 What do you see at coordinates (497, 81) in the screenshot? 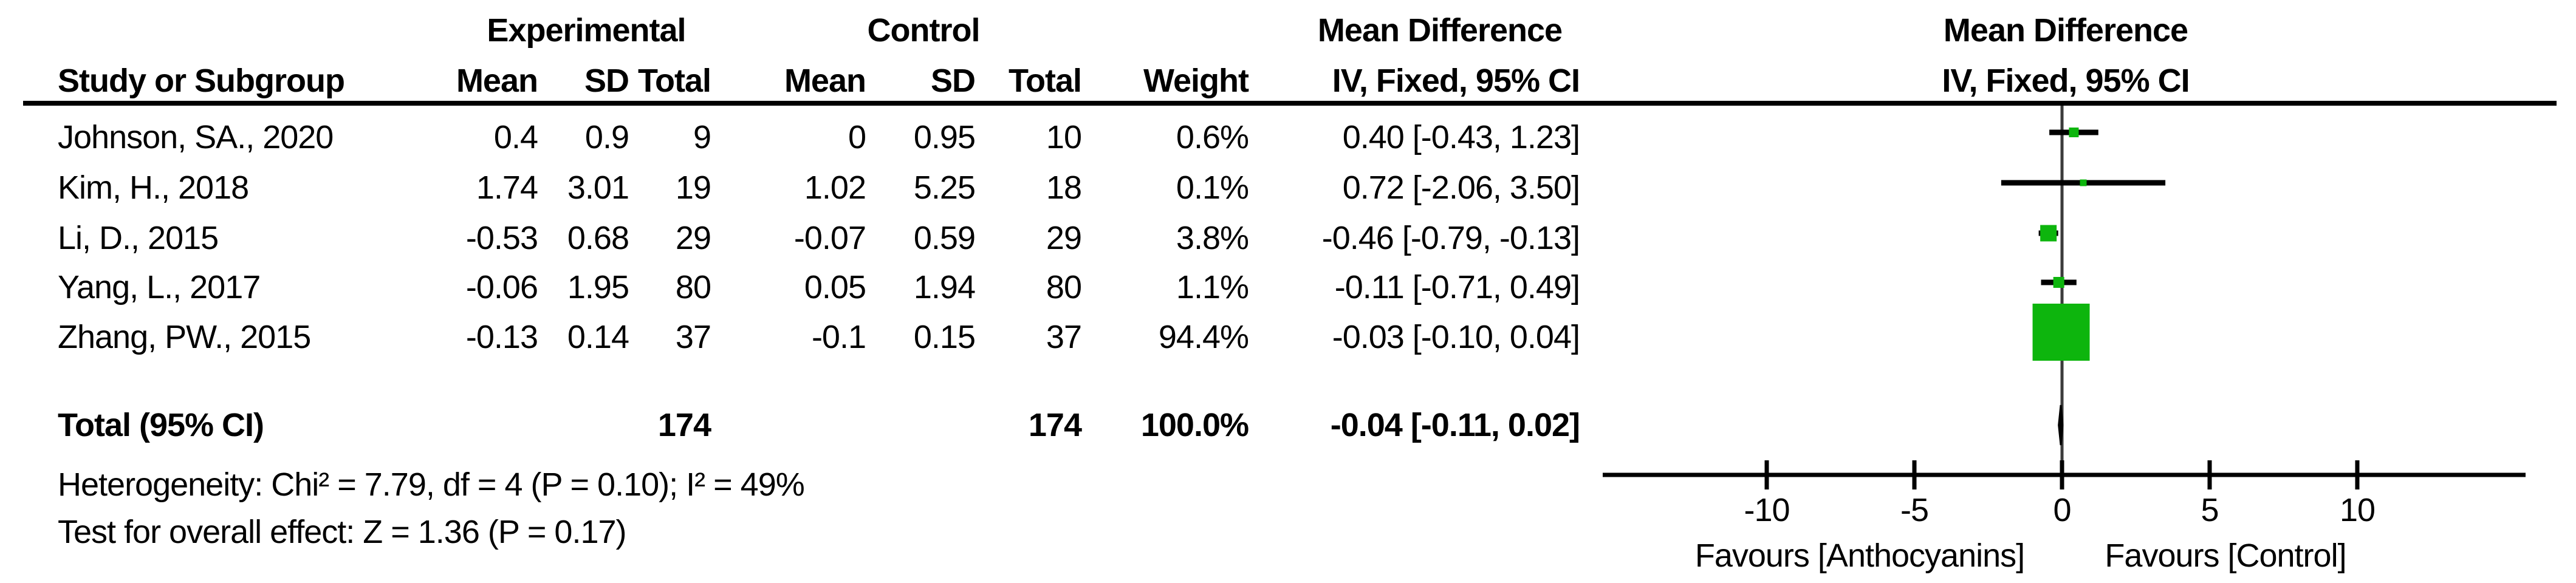
I see `col-header-exp-mean: Mean` at bounding box center [497, 81].